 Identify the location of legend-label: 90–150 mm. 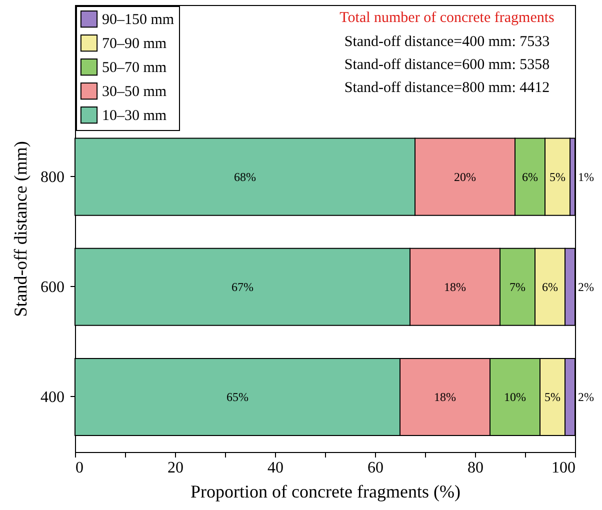
(138, 20).